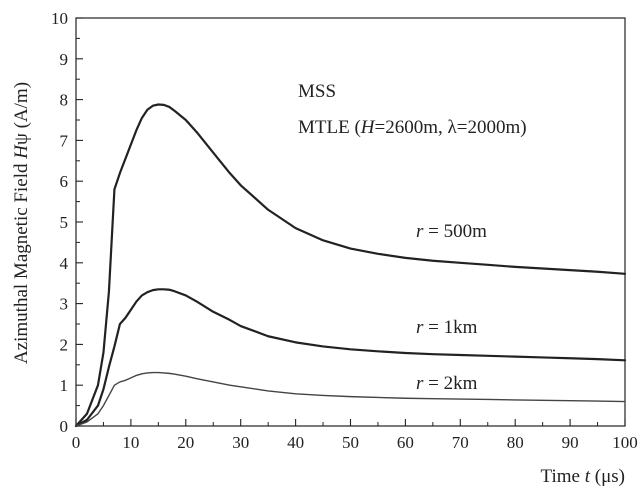 The image size is (643, 491). I want to click on y-tick-label: 0, so click(64, 426).